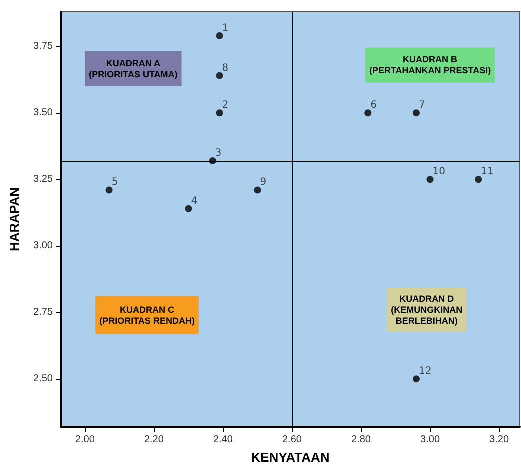  I want to click on x-tick-label: 2.60, so click(292, 440).